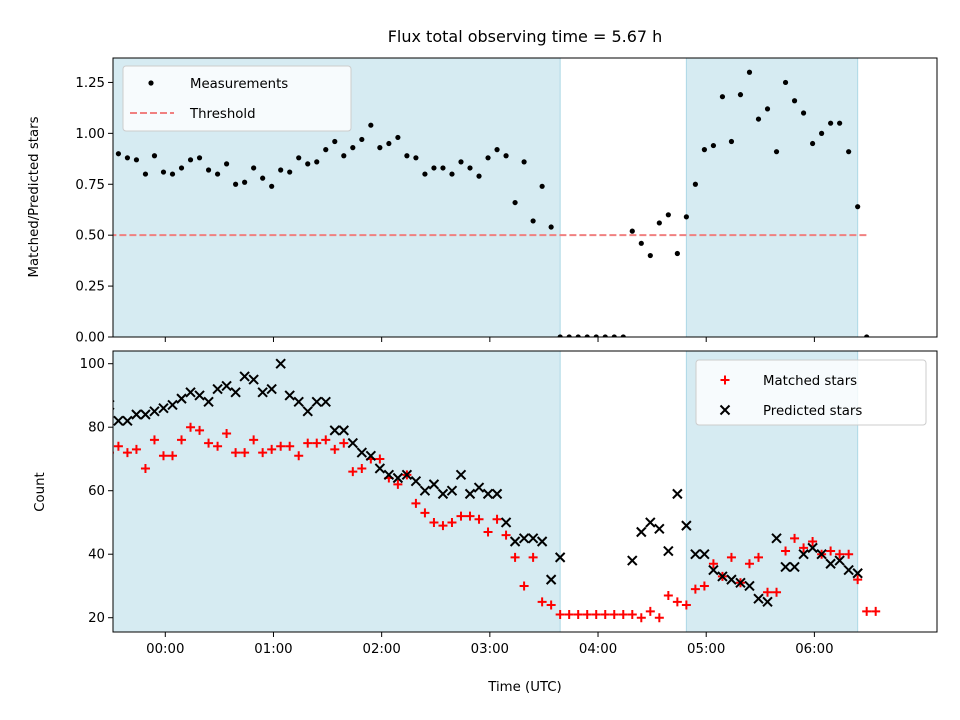 The height and width of the screenshot is (720, 960). What do you see at coordinates (772, 197) in the screenshot?
I see `top-shaded-interval` at bounding box center [772, 197].